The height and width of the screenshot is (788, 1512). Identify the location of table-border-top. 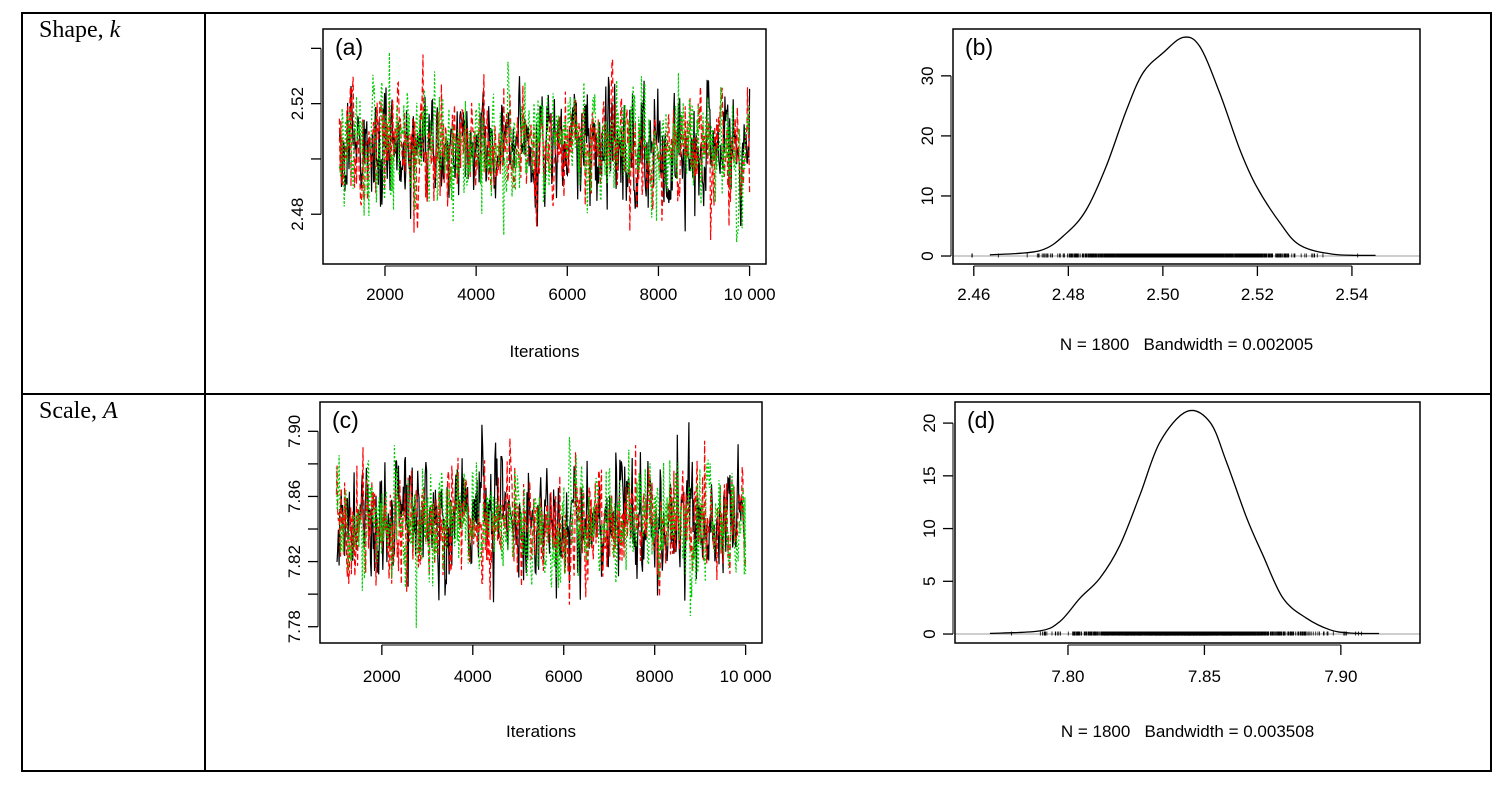
(756, 13).